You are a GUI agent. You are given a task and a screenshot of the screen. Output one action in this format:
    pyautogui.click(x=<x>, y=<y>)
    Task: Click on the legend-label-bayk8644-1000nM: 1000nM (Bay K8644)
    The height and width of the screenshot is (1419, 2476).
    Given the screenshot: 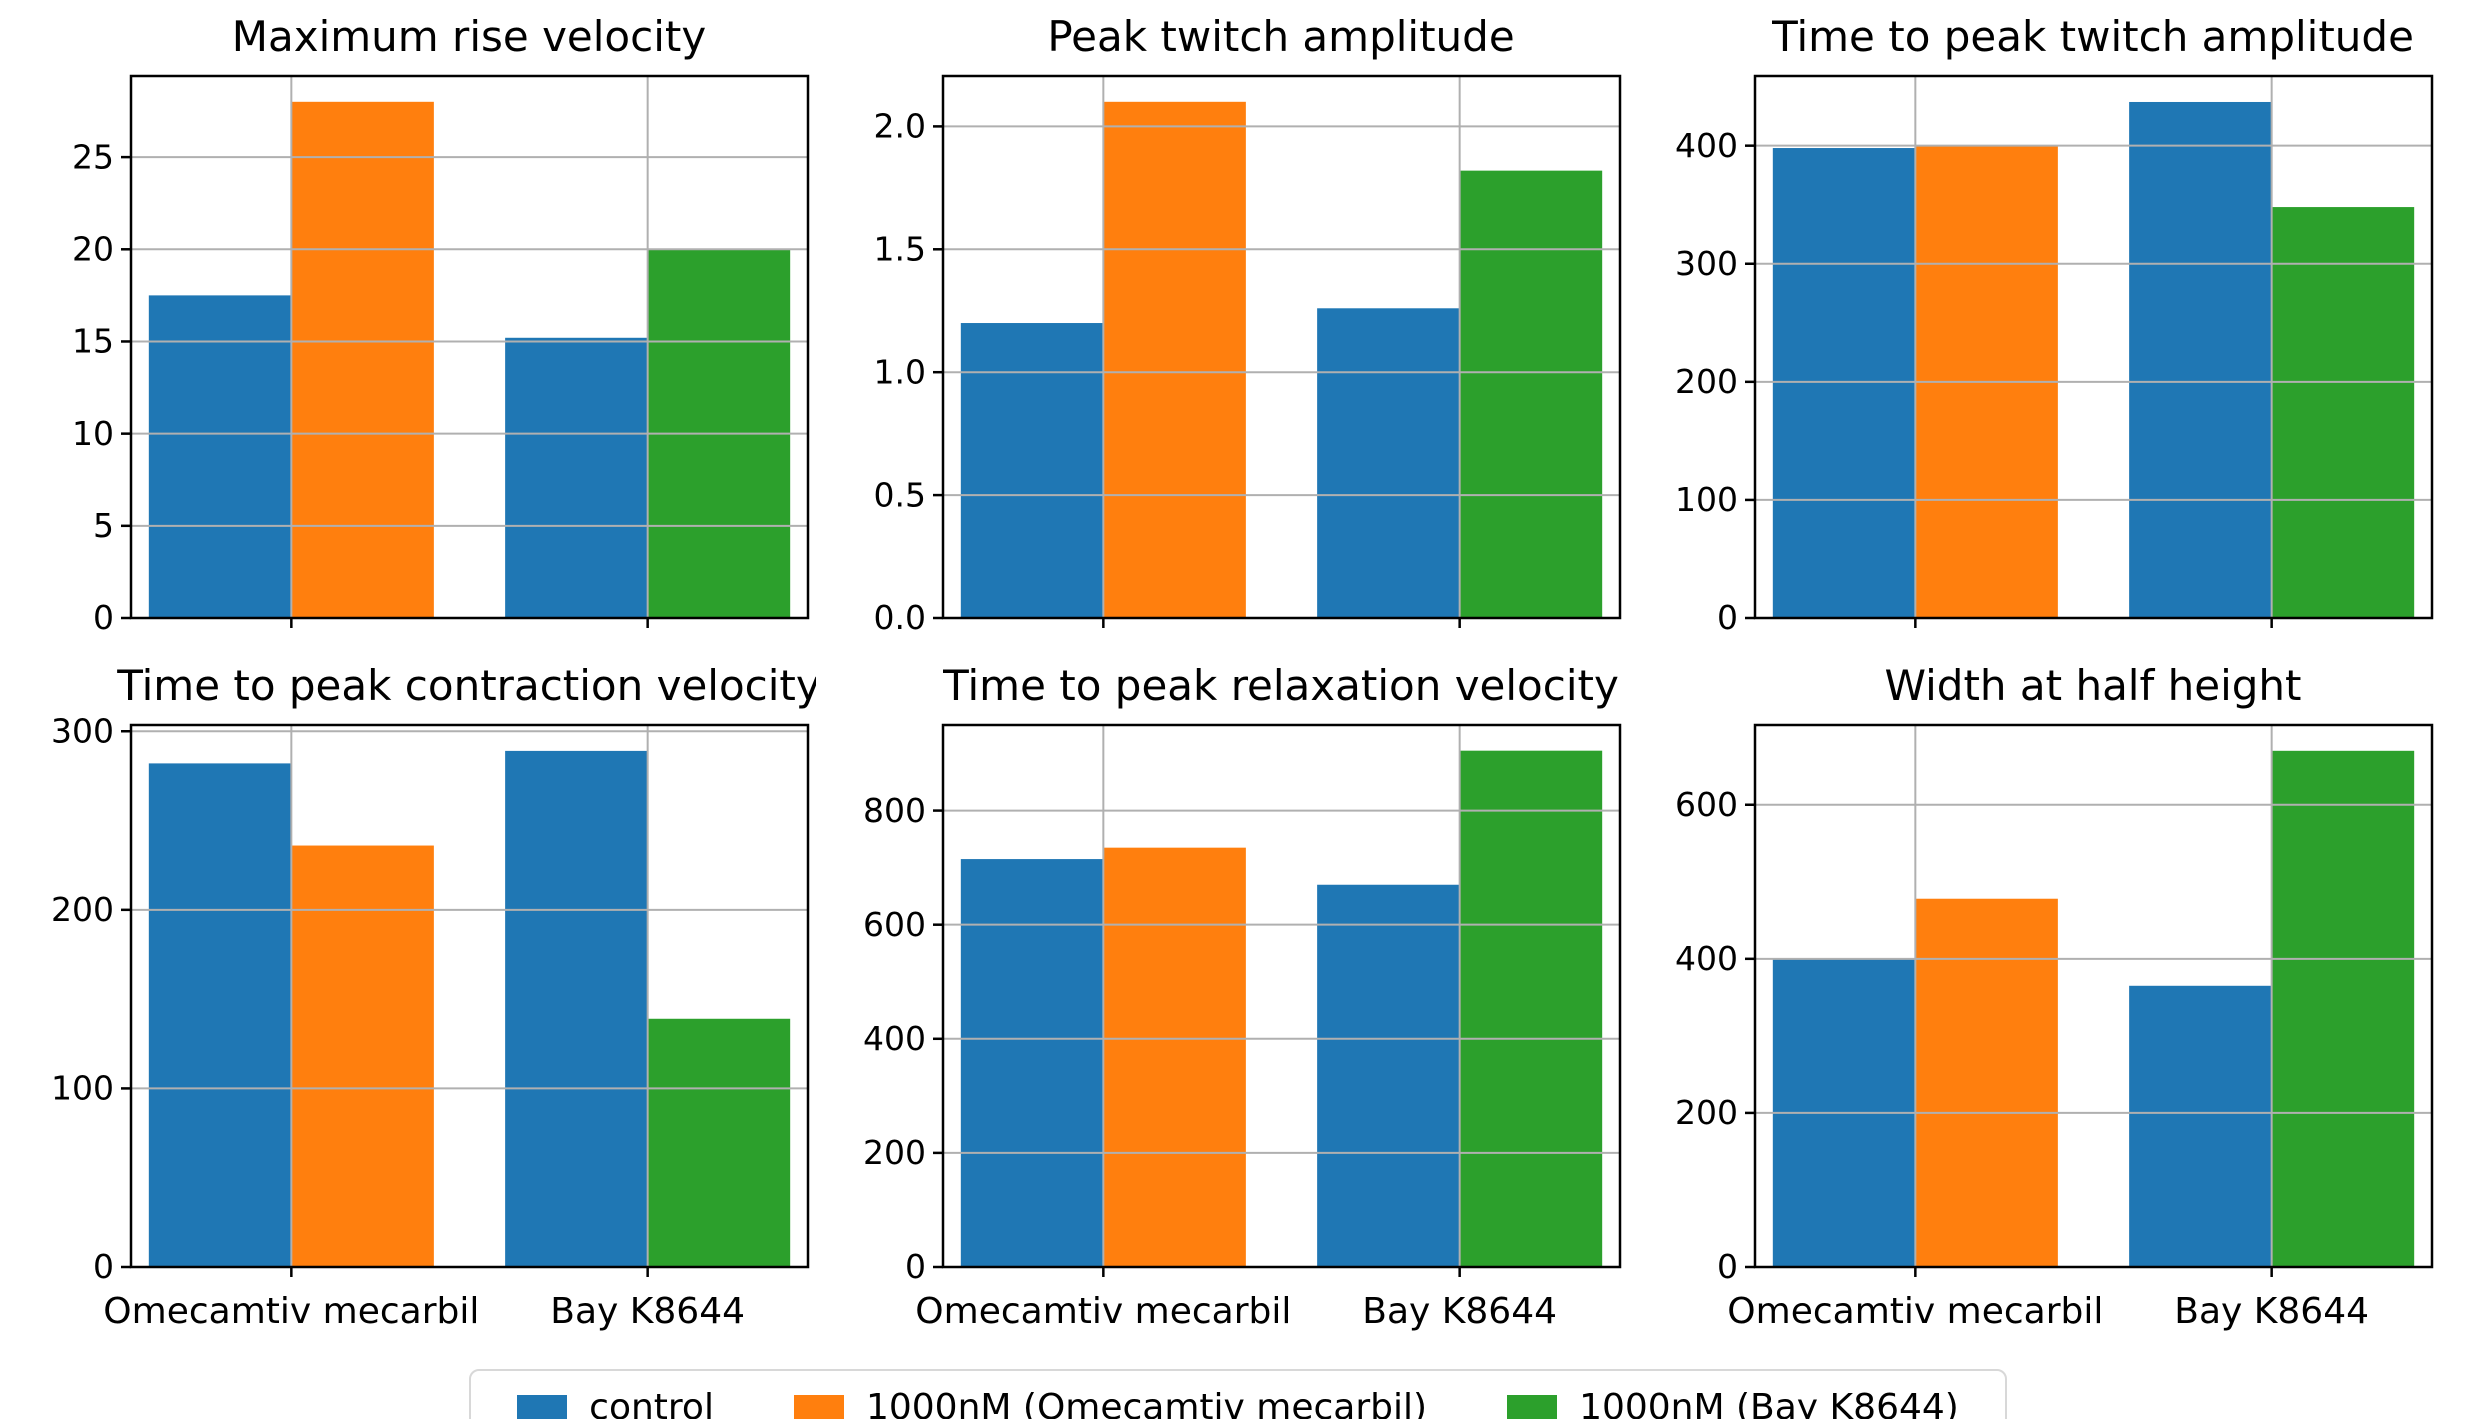 What is the action you would take?
    pyautogui.click(x=1769, y=1403)
    